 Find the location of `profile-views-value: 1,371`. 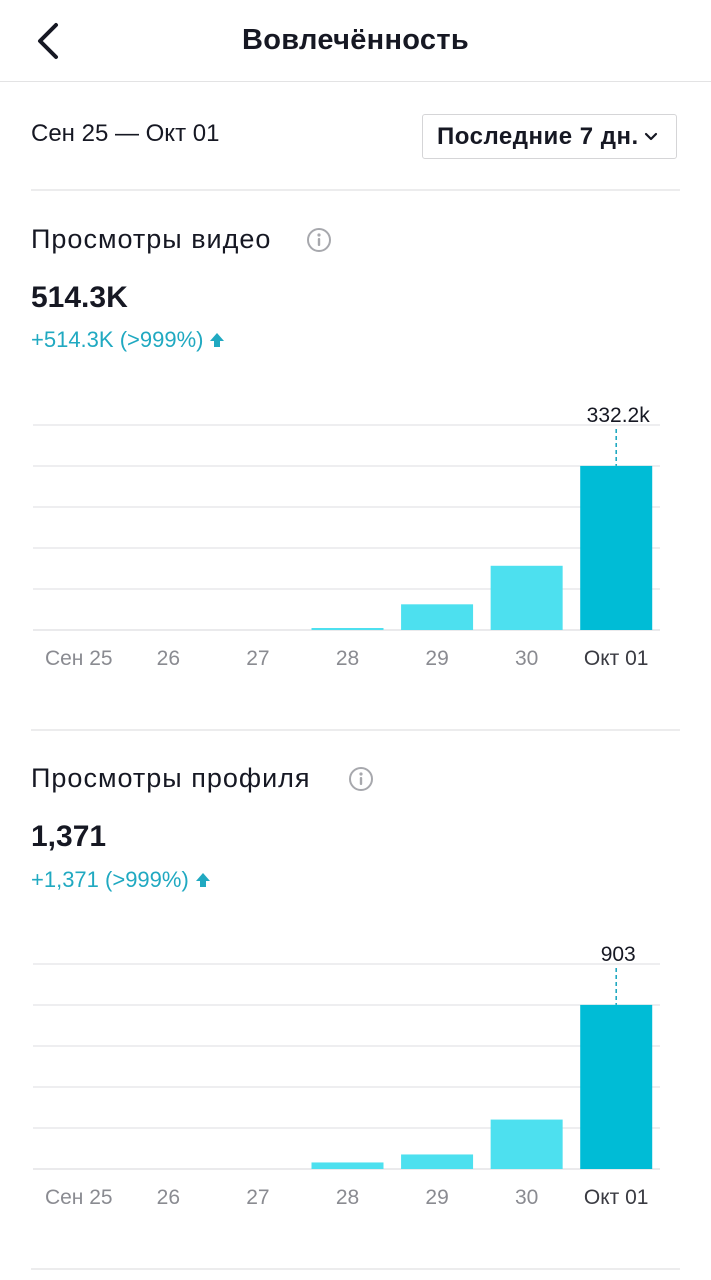

profile-views-value: 1,371 is located at coordinates (69, 836).